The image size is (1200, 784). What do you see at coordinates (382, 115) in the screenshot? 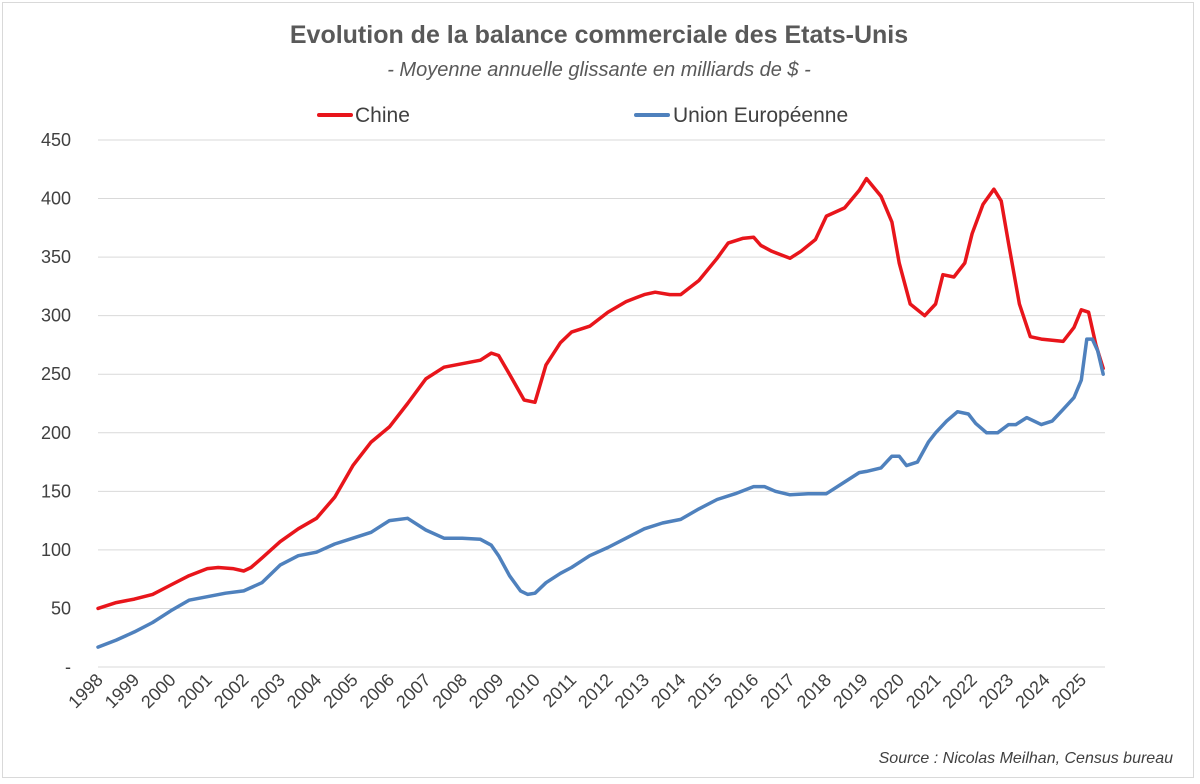
I see `legend-label-chine: Chine` at bounding box center [382, 115].